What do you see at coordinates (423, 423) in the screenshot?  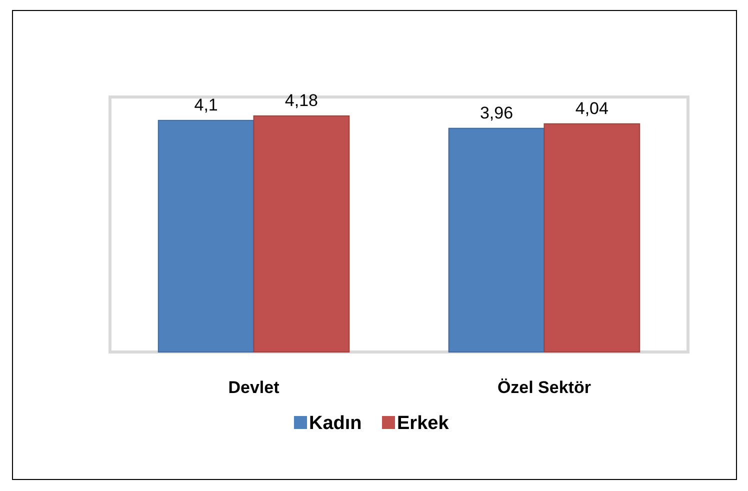 I see `legend-label: Erkek` at bounding box center [423, 423].